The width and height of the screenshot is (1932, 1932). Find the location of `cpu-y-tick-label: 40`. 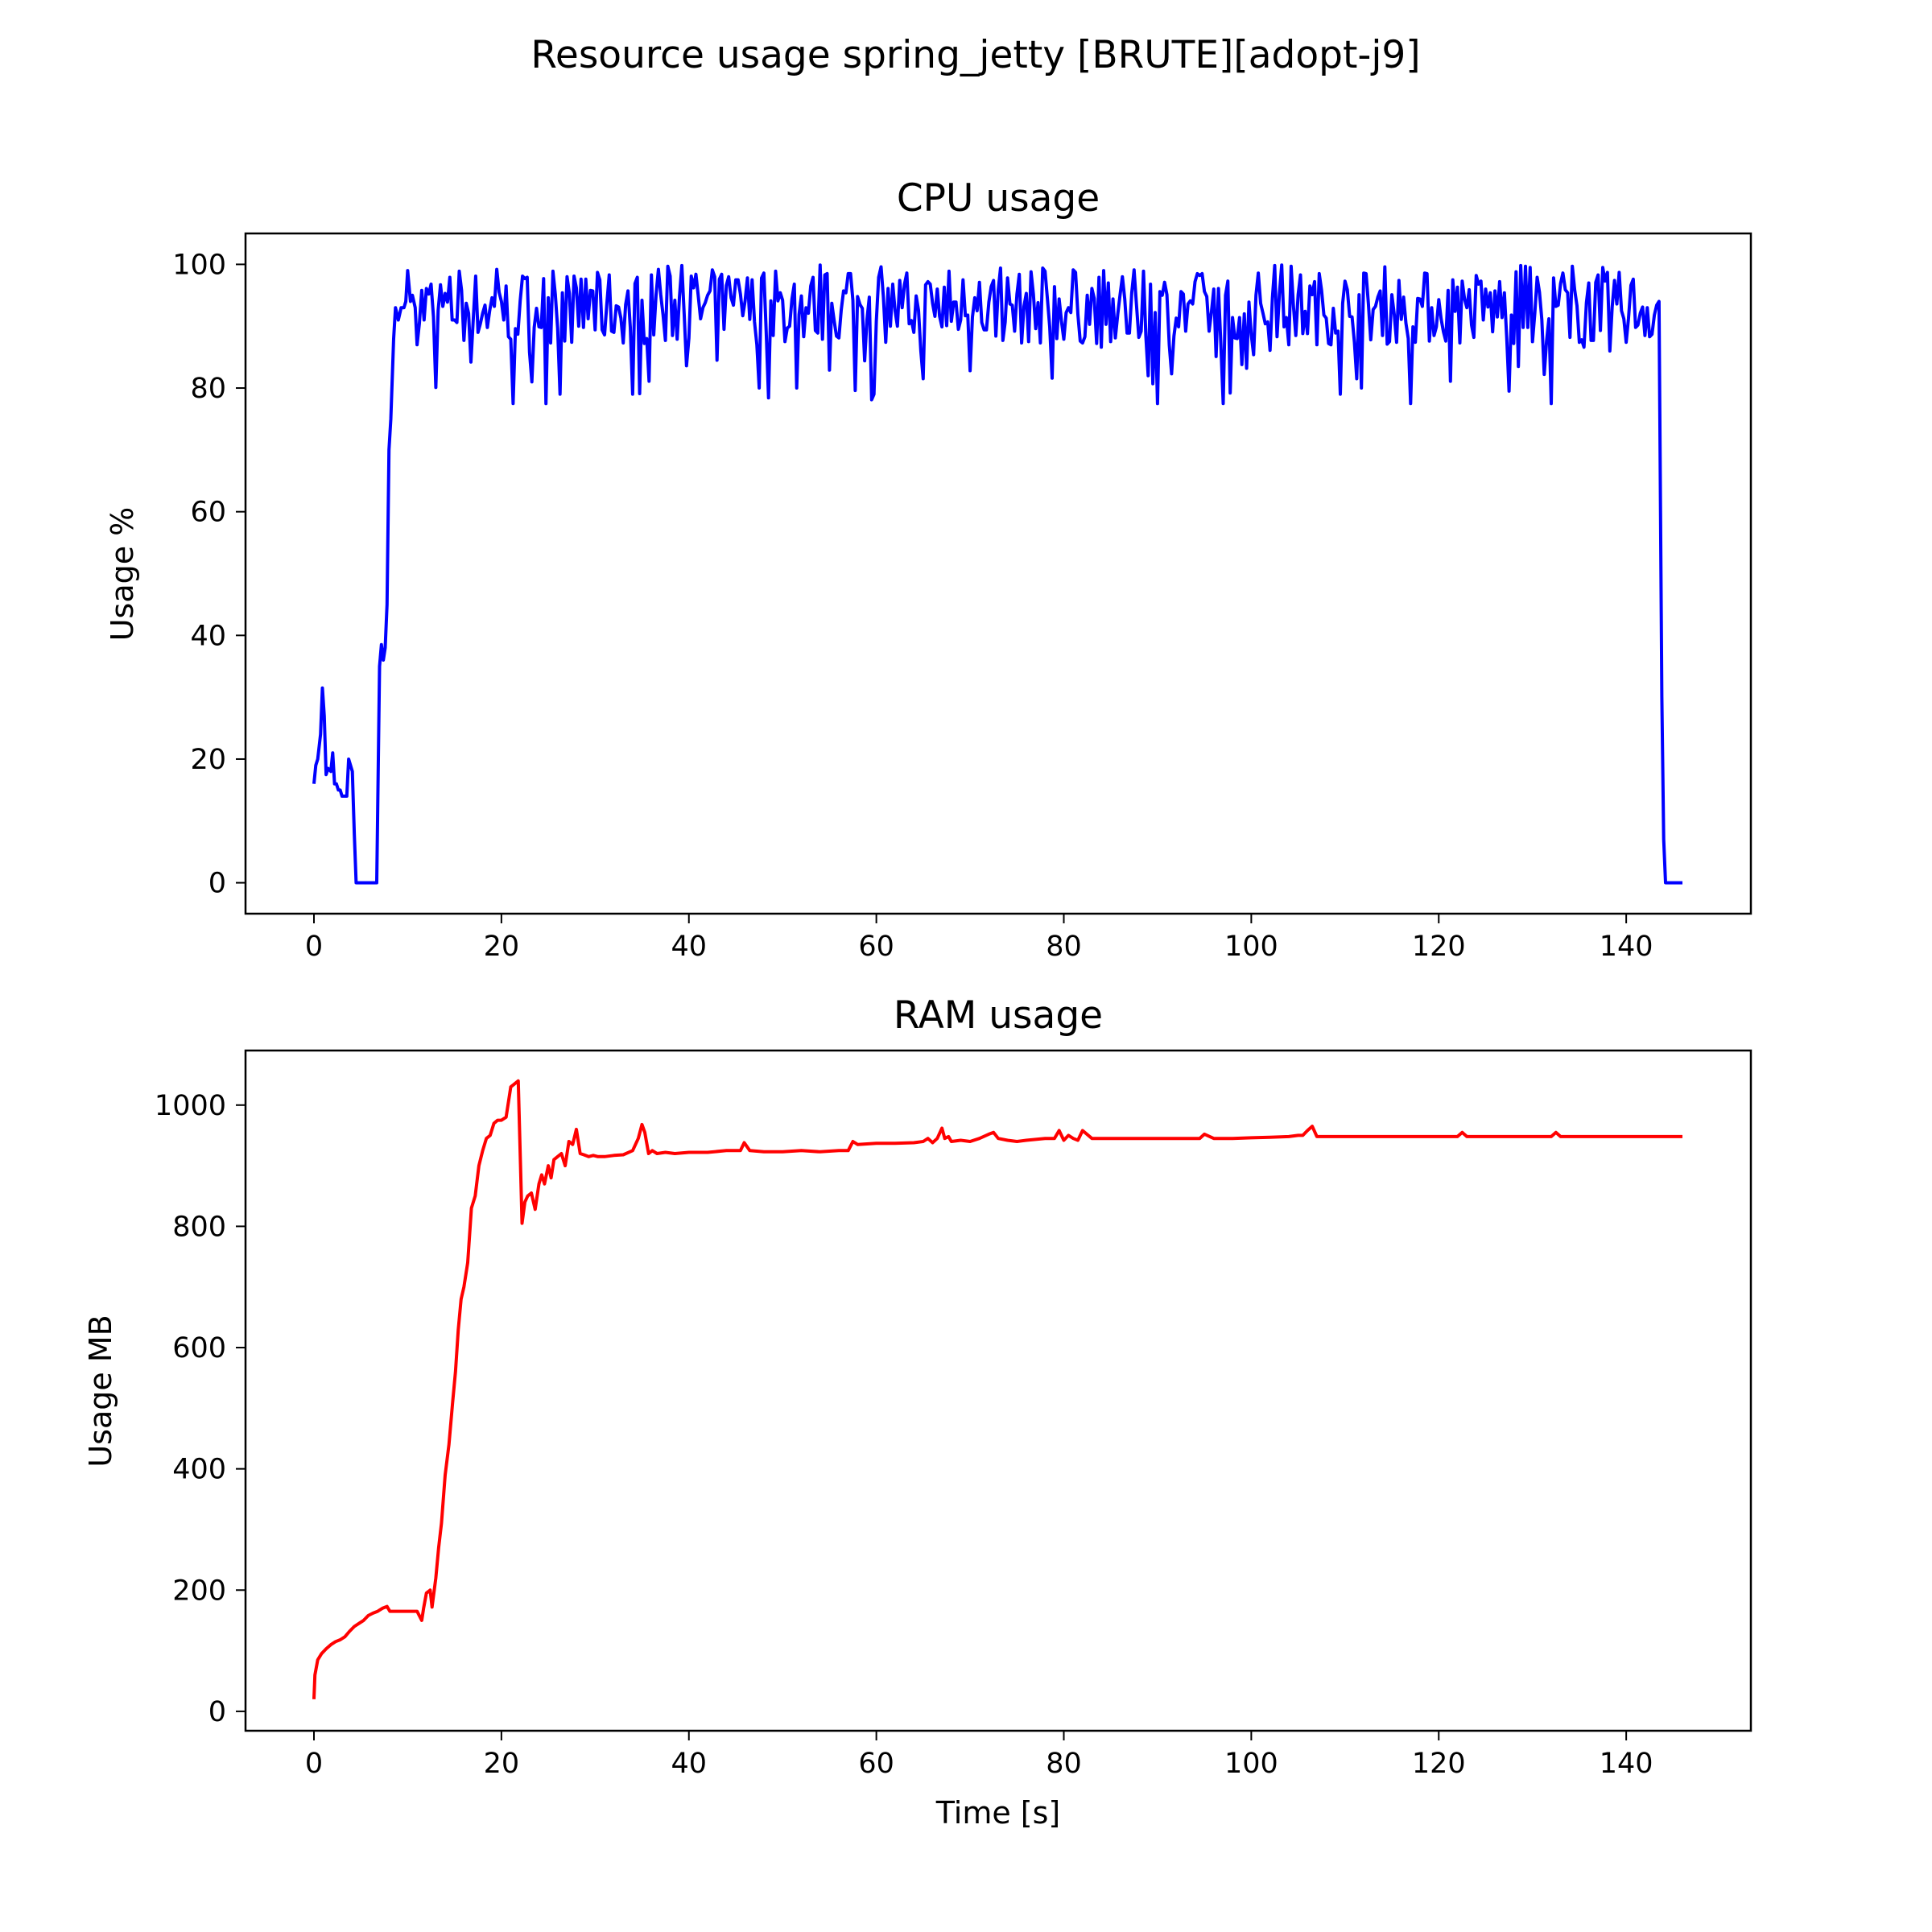

cpu-y-tick-label: 40 is located at coordinates (208, 636).